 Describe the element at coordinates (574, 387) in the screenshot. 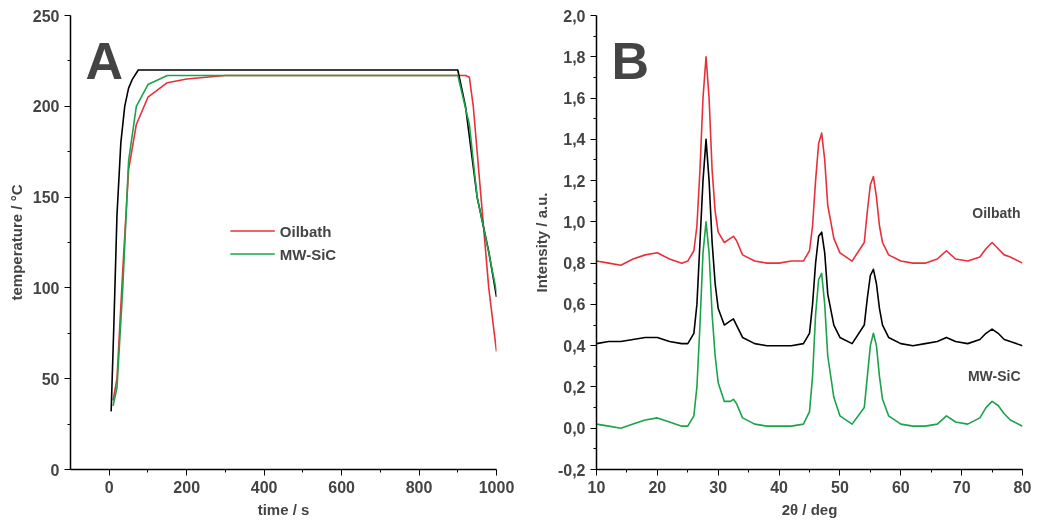

I see `y-tick-label: 0,2` at that location.